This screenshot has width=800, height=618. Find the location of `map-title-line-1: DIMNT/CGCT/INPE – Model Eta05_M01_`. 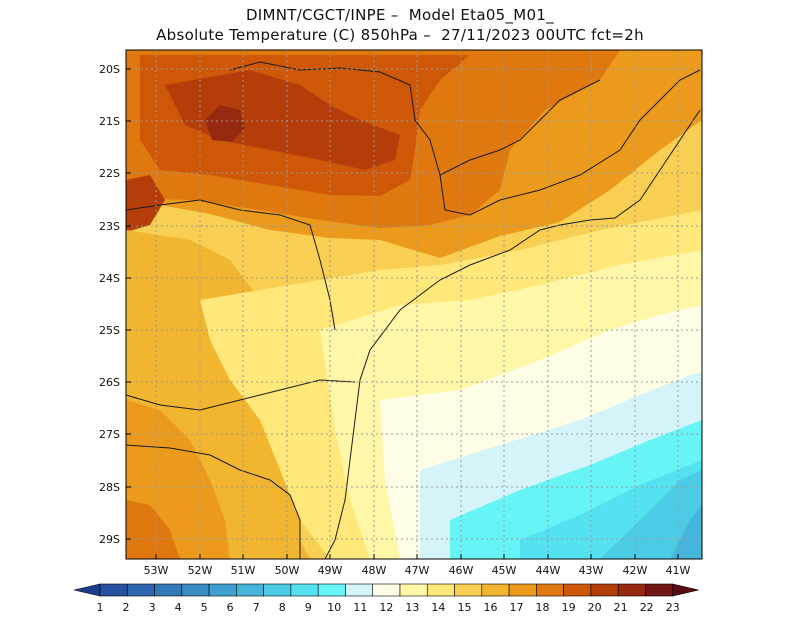

map-title-line-1: DIMNT/CGCT/INPE – Model Eta05_M01_ is located at coordinates (400, 15).